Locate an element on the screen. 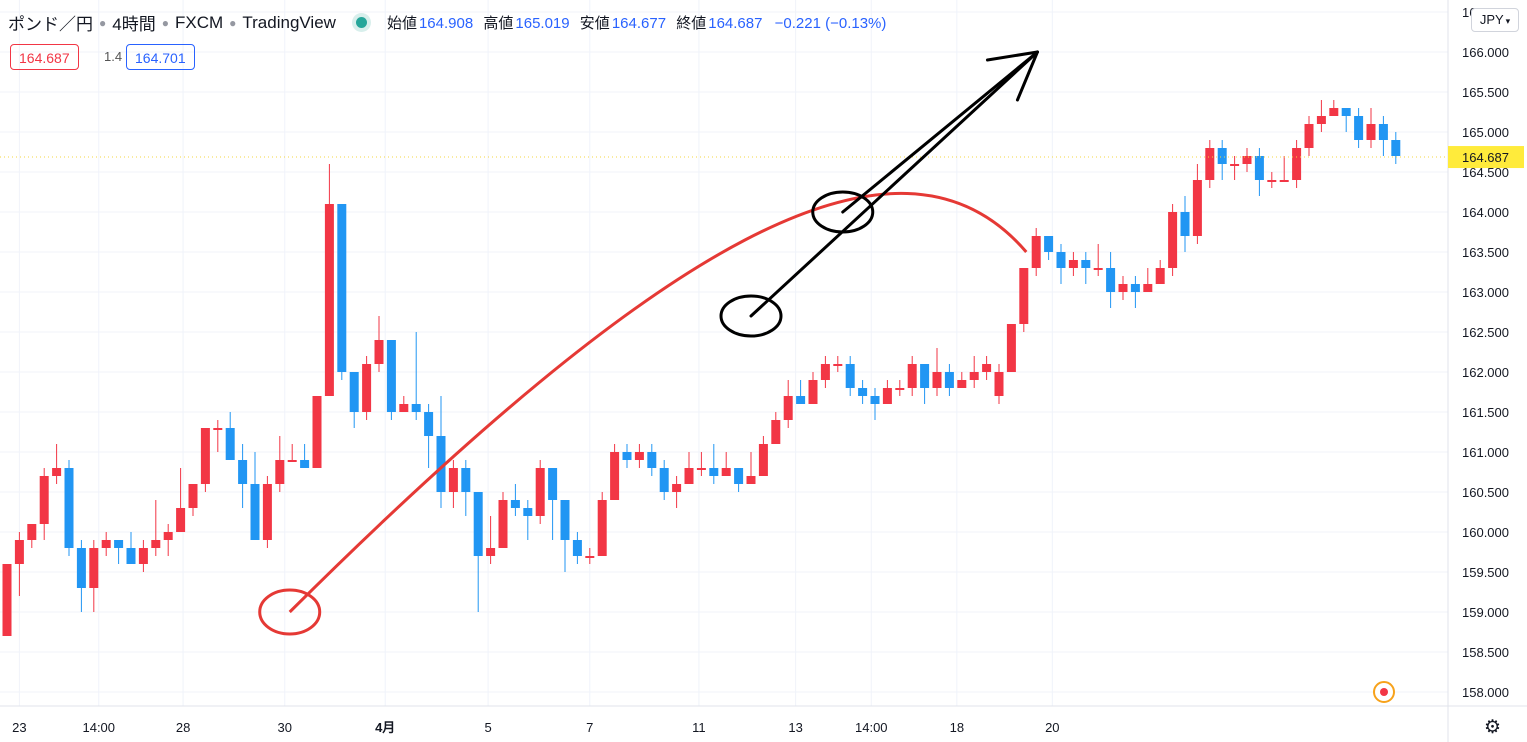  low-value: 164.677 is located at coordinates (639, 23).